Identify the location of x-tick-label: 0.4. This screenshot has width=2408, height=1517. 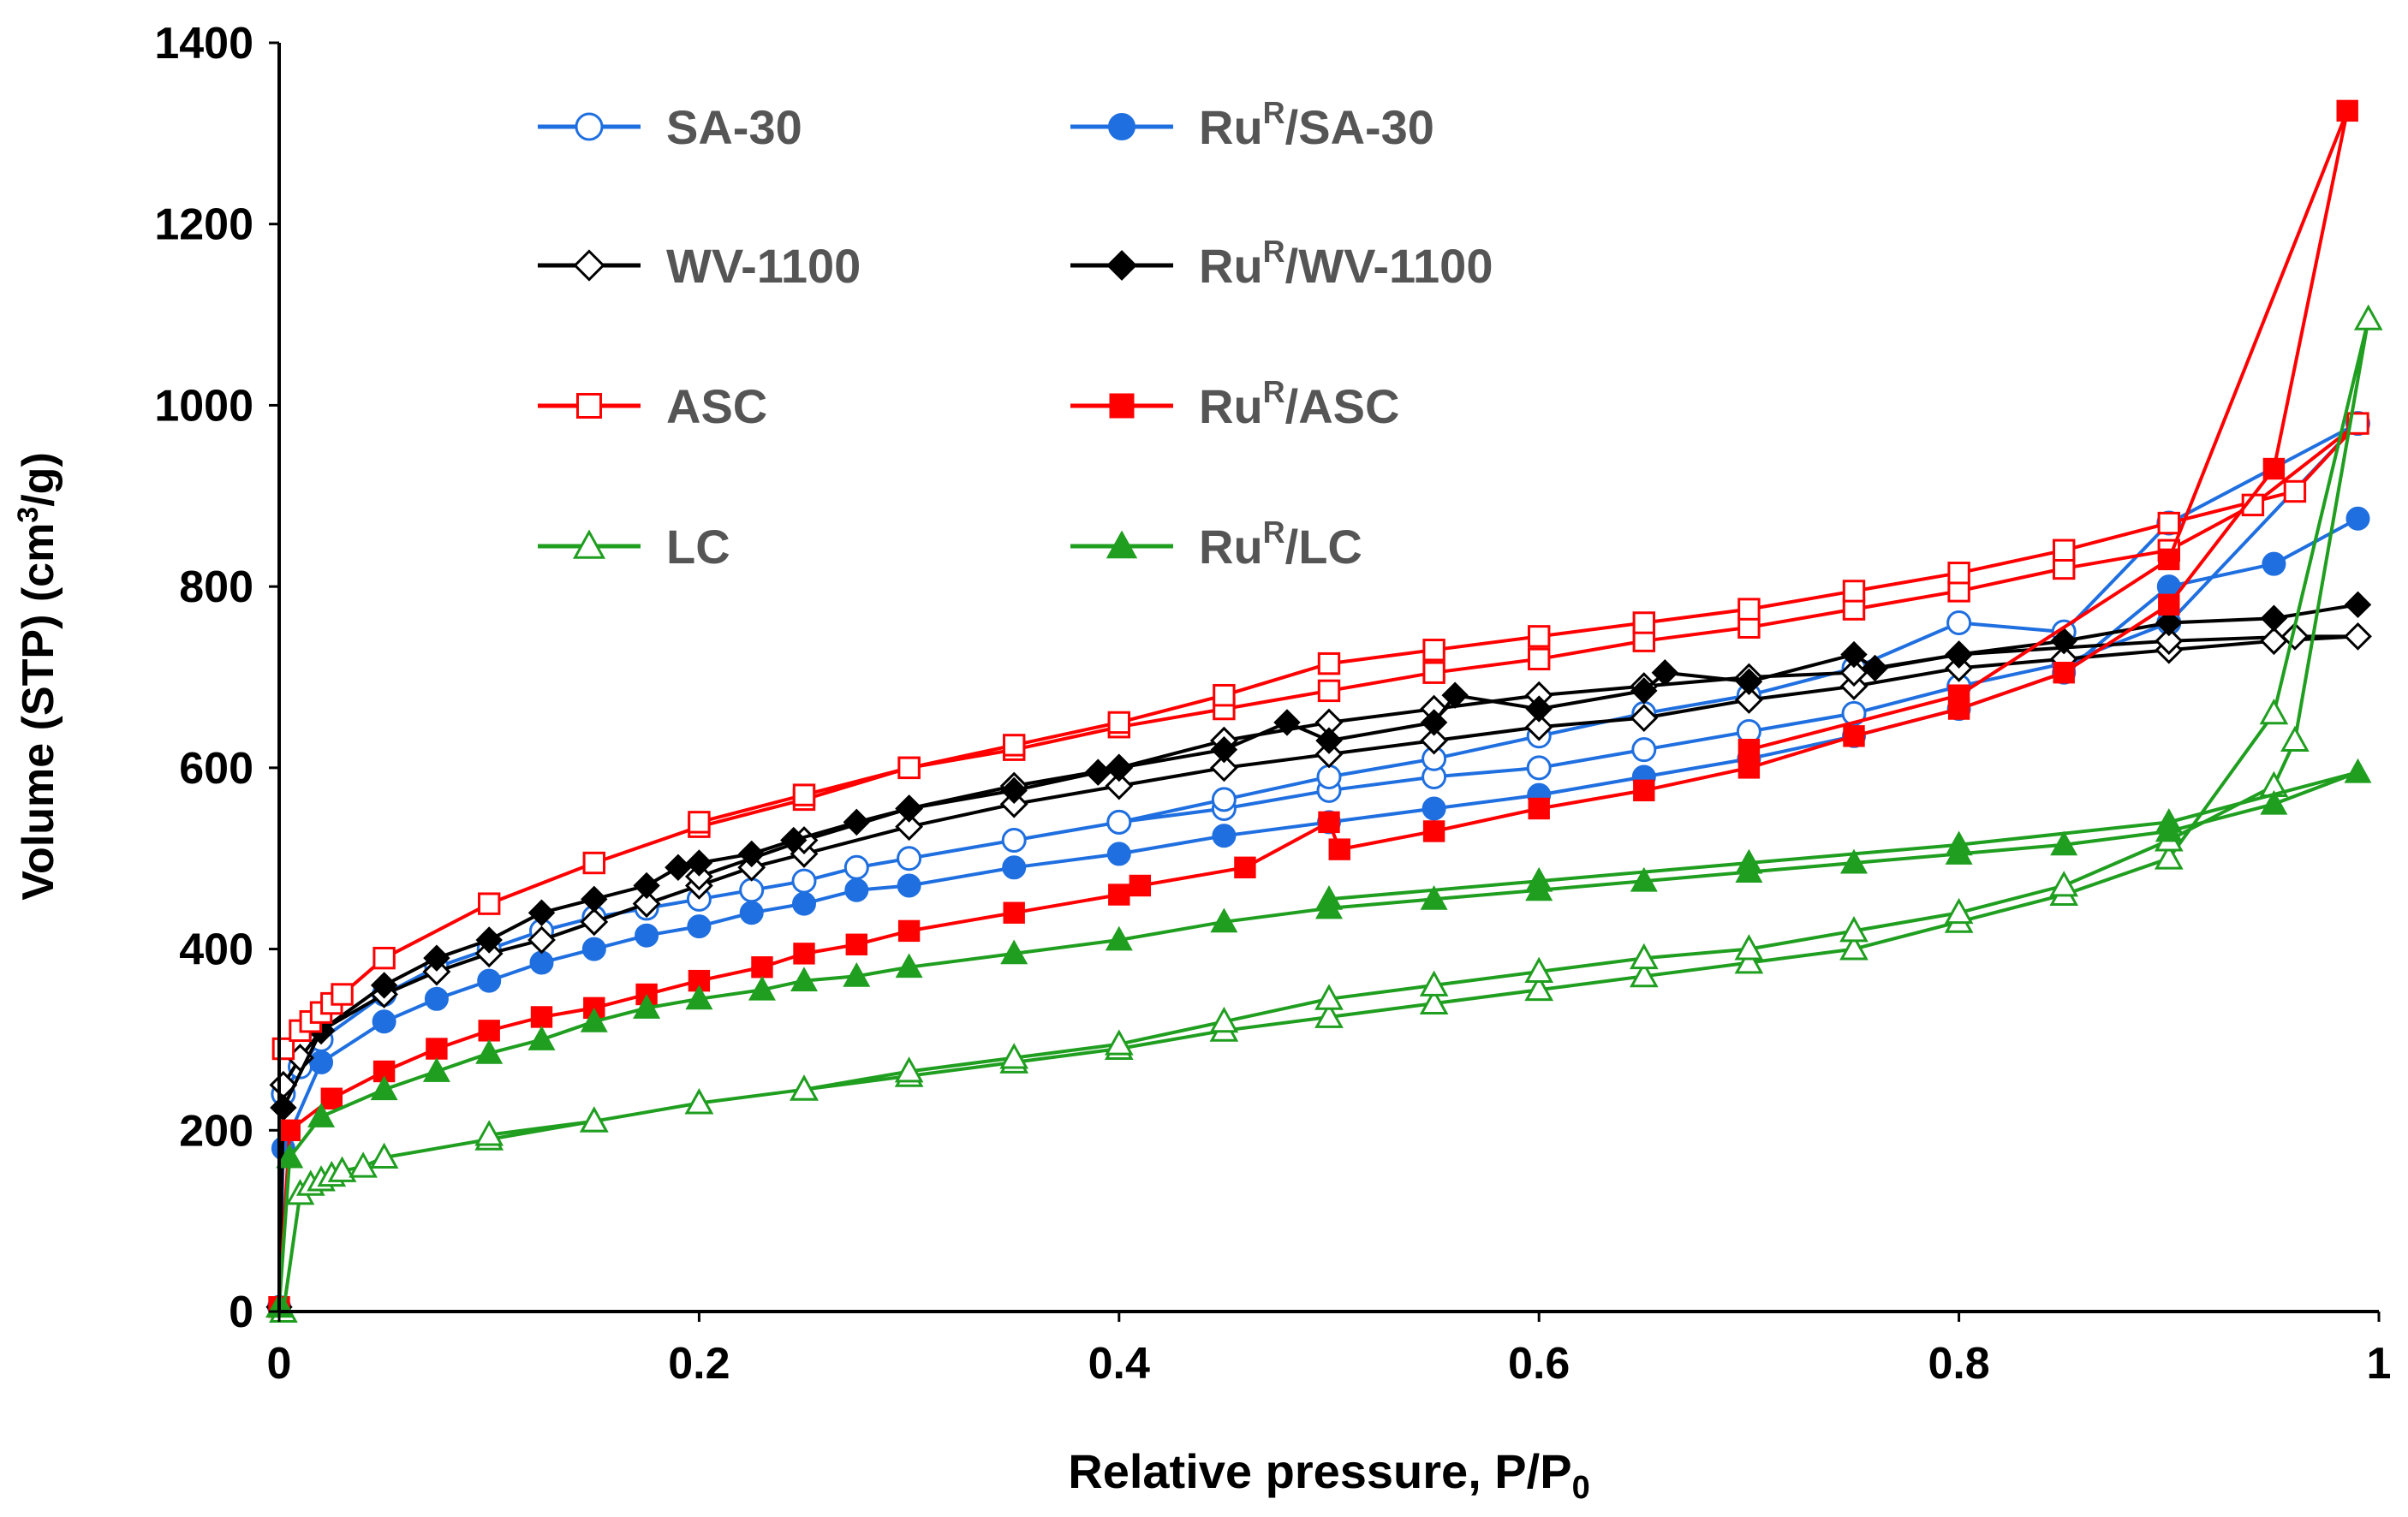
(1119, 1364).